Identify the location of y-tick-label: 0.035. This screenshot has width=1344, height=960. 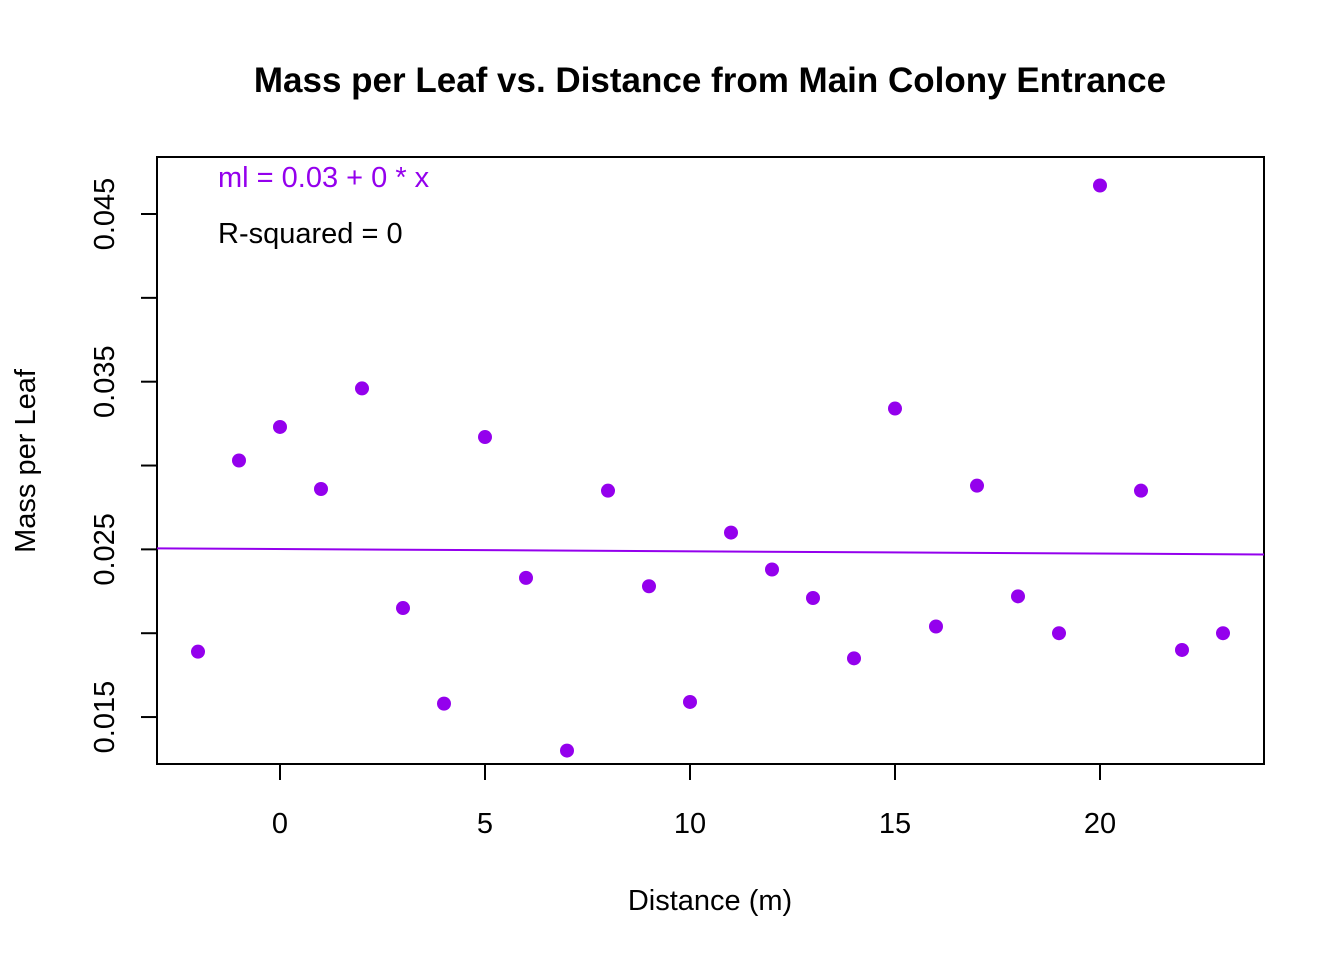
(105, 381).